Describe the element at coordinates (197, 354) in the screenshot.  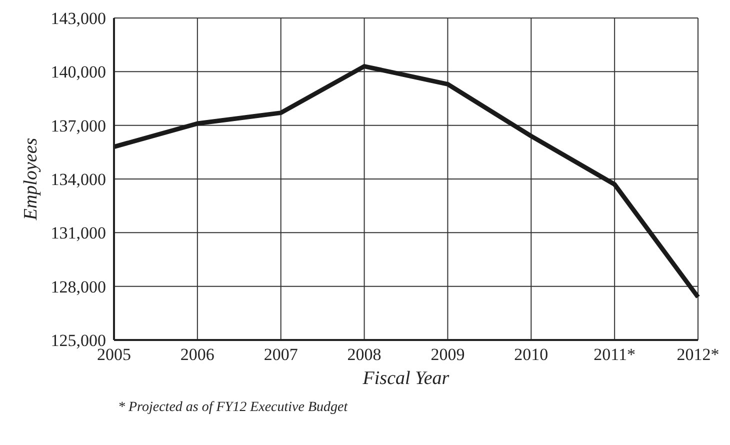
I see `x-tick-label: 2006` at that location.